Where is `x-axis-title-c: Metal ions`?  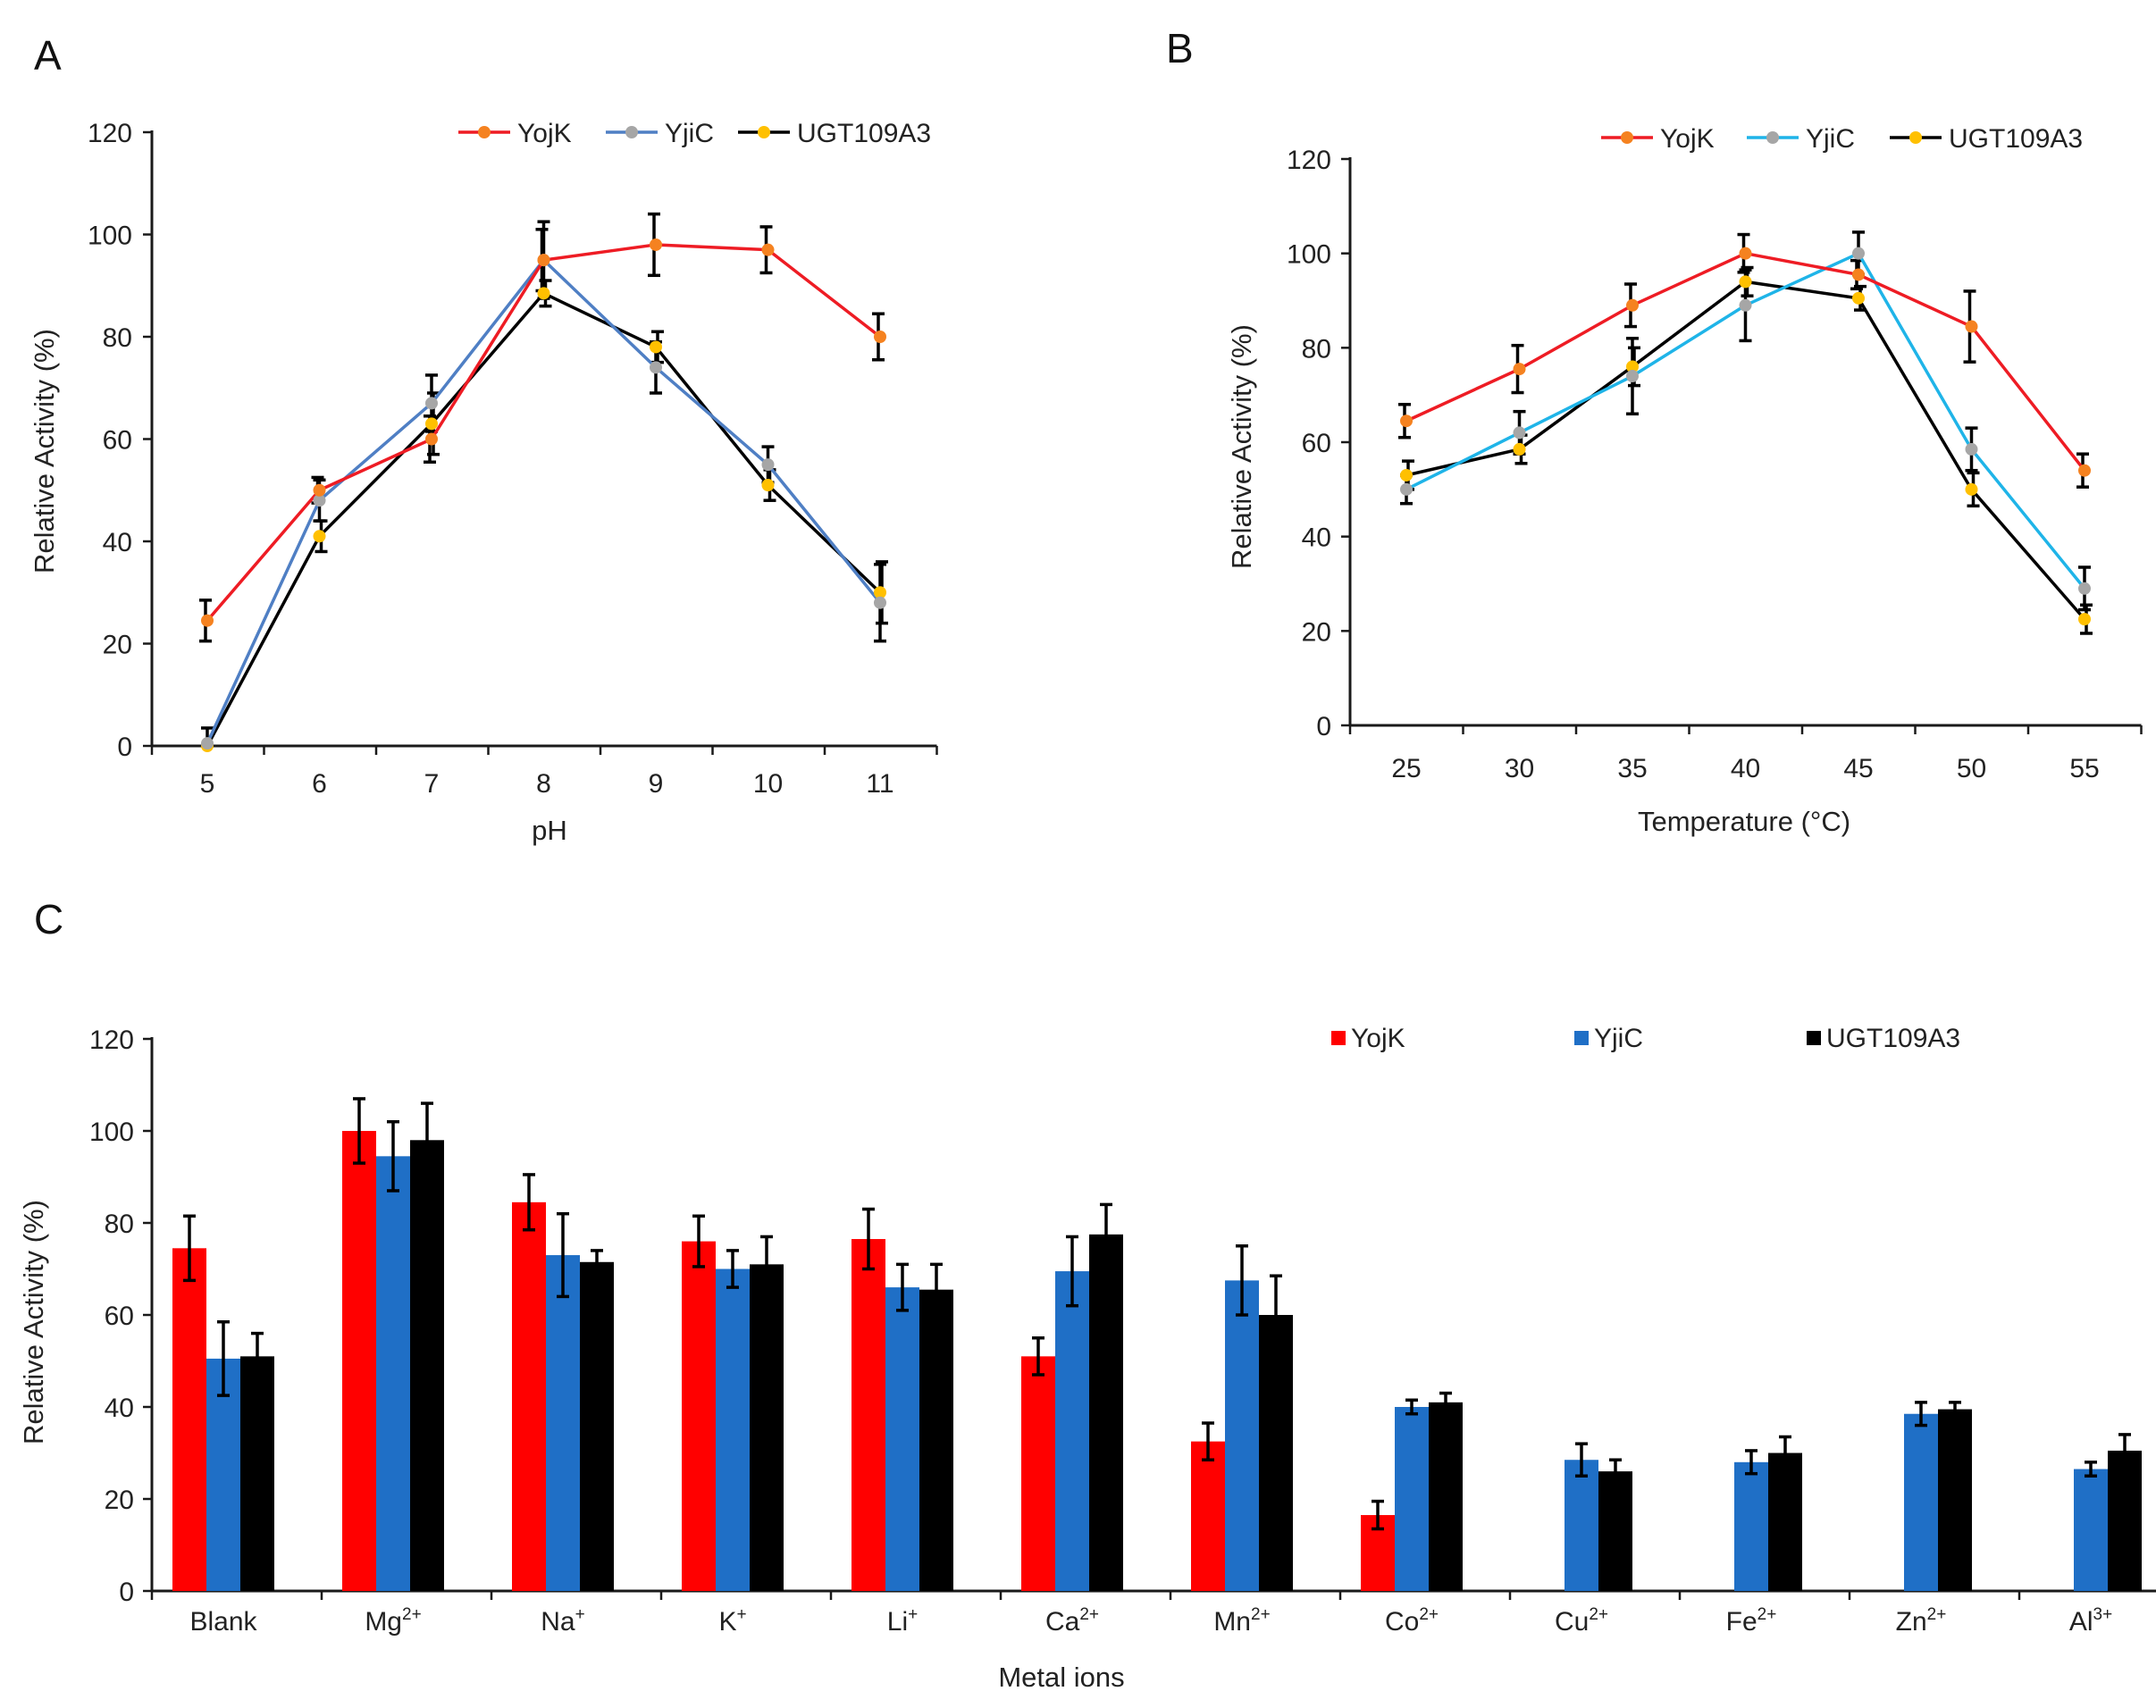 x-axis-title-c: Metal ions is located at coordinates (1061, 1677).